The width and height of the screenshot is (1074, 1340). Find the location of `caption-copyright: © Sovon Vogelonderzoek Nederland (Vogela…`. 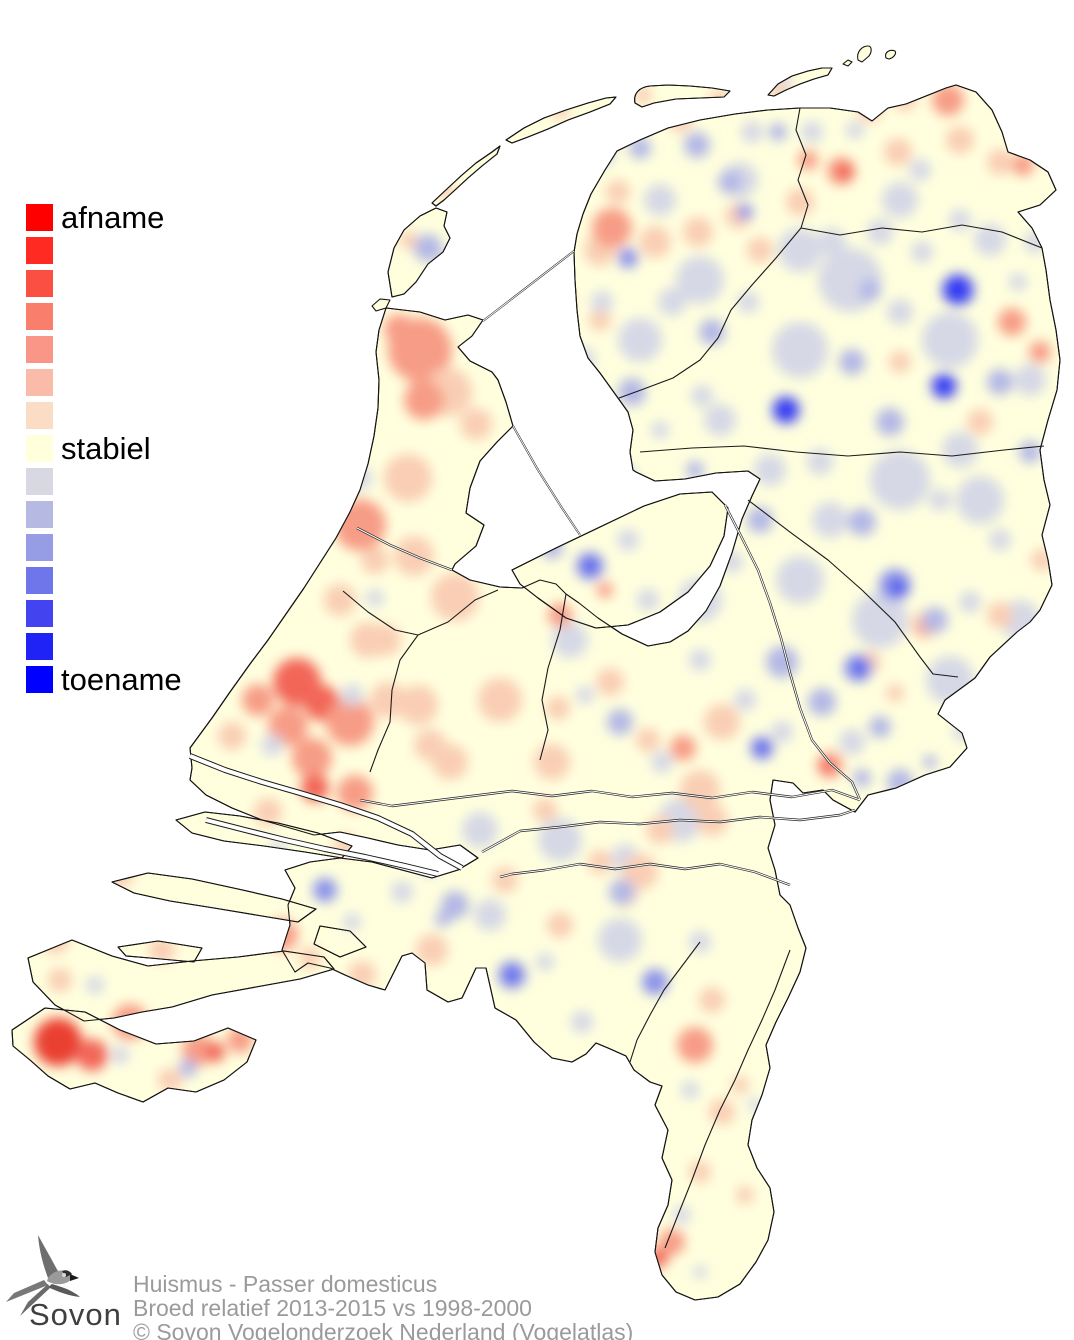

caption-copyright: © Sovon Vogelonderzoek Nederland (Vogela… is located at coordinates (383, 1329).